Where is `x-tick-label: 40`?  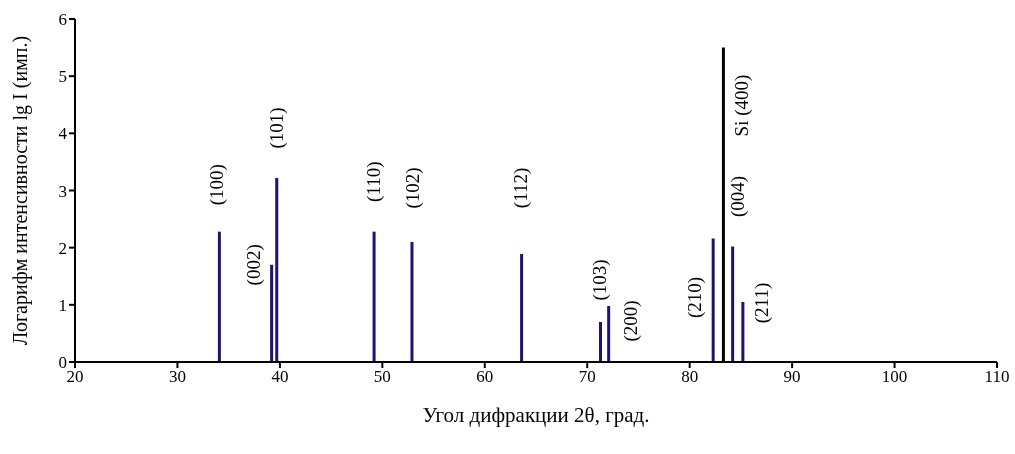
x-tick-label: 40 is located at coordinates (280, 377).